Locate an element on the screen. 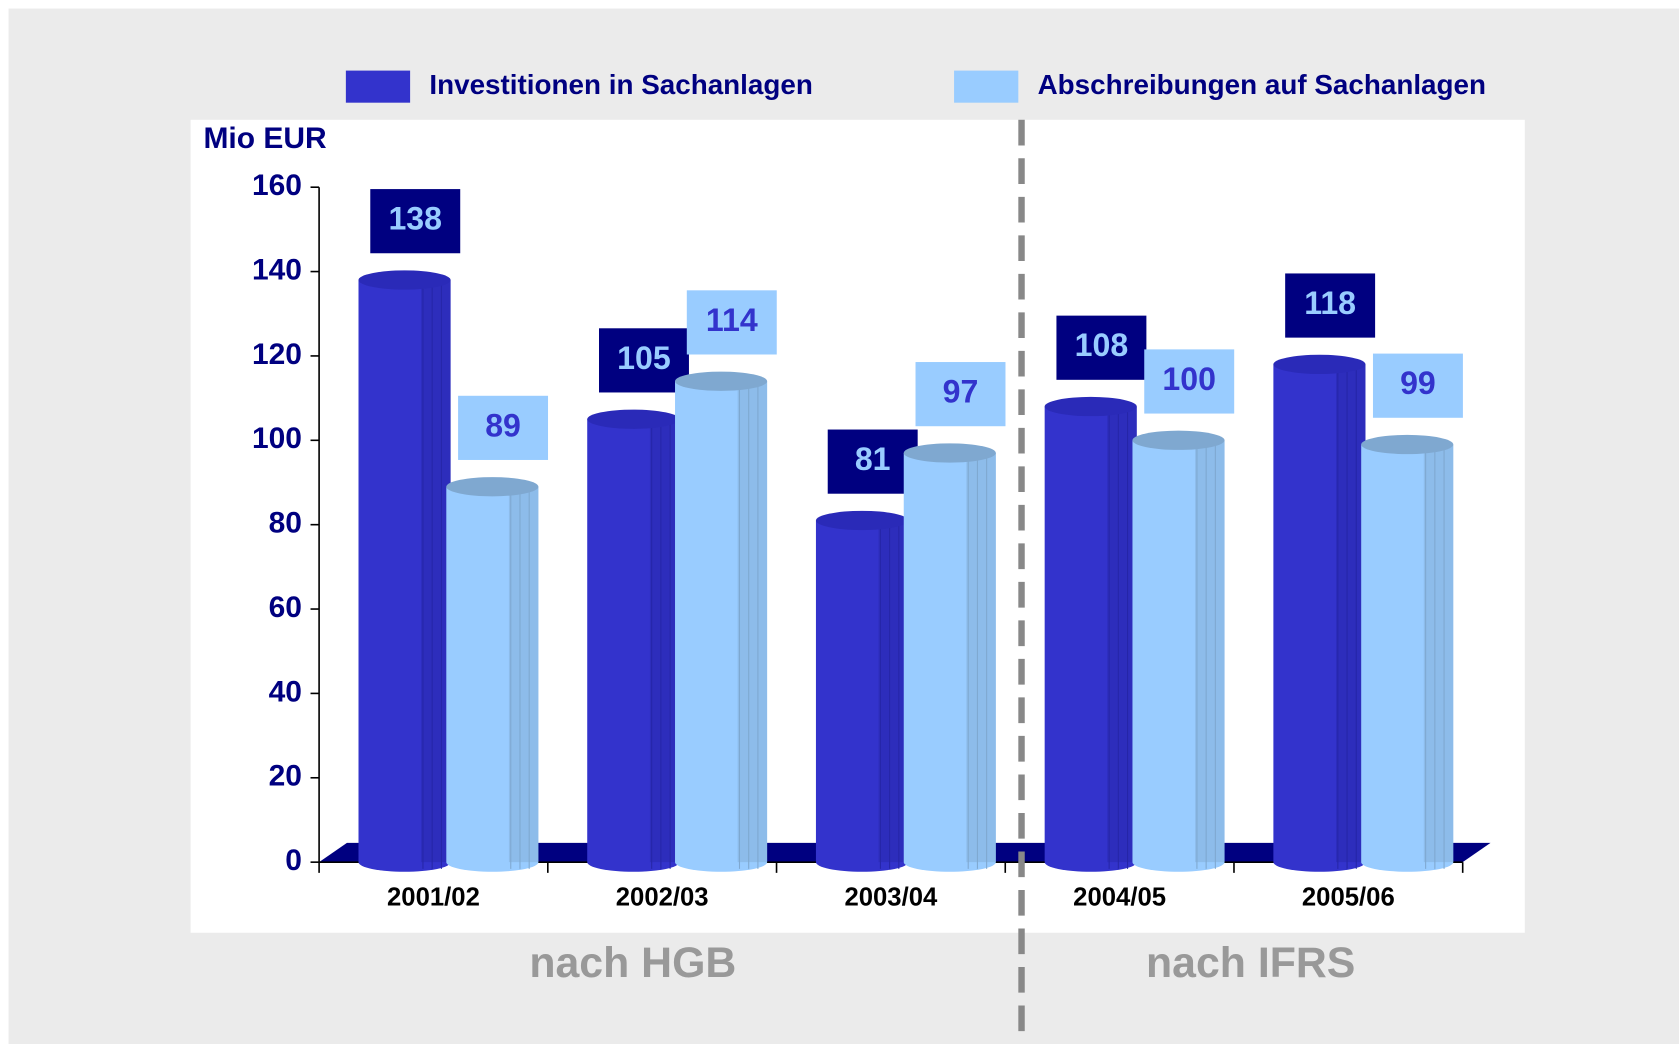 This screenshot has width=1679, height=1044. value-label: 118 is located at coordinates (1330, 303).